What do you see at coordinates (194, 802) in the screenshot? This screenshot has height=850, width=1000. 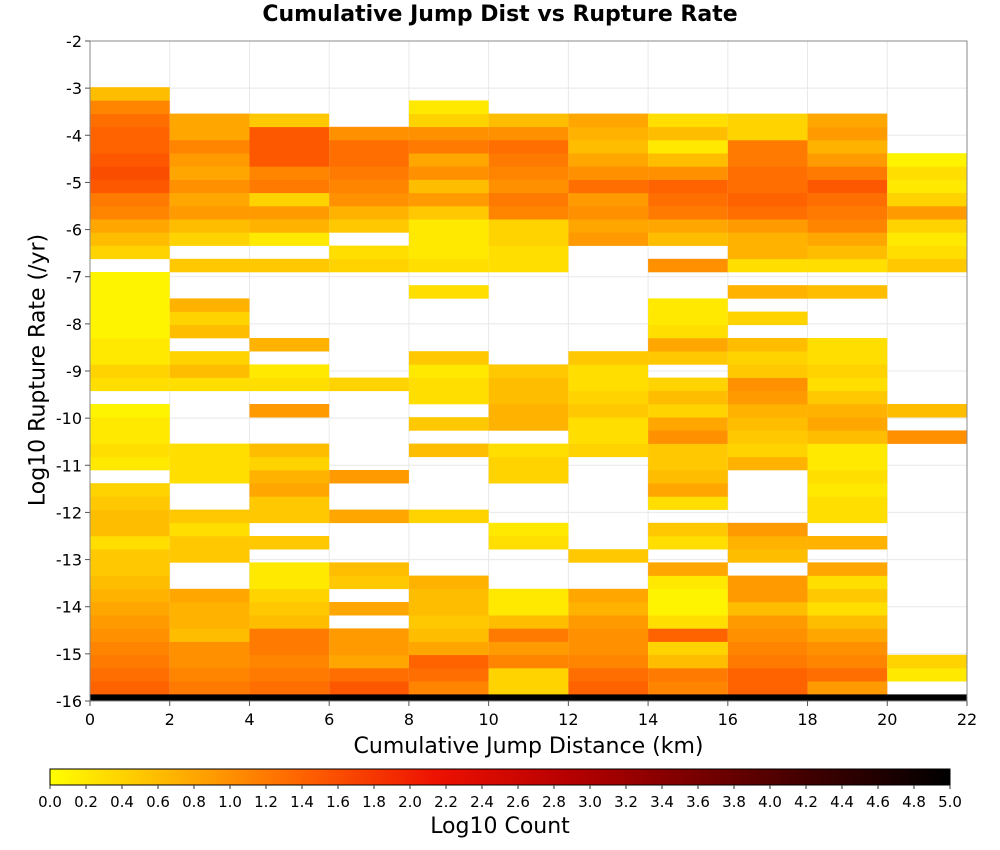 I see `colorbar-tick-label: 0.8` at bounding box center [194, 802].